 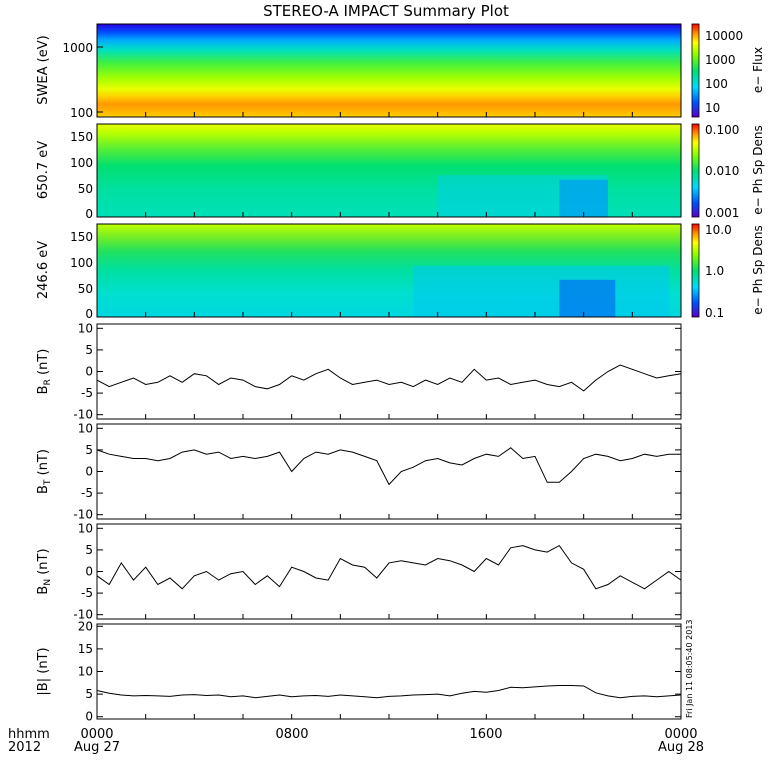 I want to click on p246-colorbar, so click(x=695, y=270).